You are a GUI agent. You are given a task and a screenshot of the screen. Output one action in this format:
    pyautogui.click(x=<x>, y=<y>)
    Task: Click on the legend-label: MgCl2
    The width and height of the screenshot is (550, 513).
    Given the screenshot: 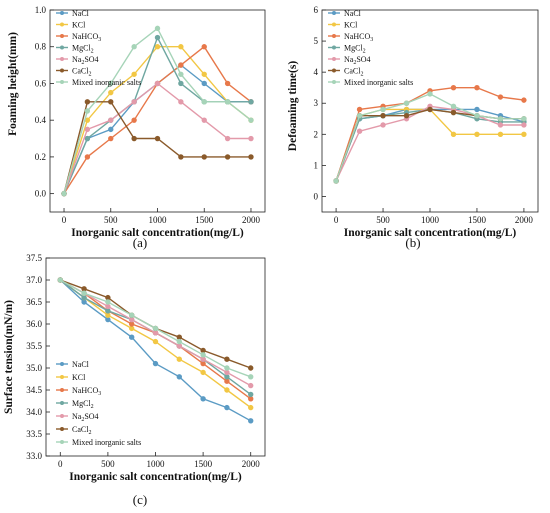 What is the action you would take?
    pyautogui.click(x=355, y=49)
    